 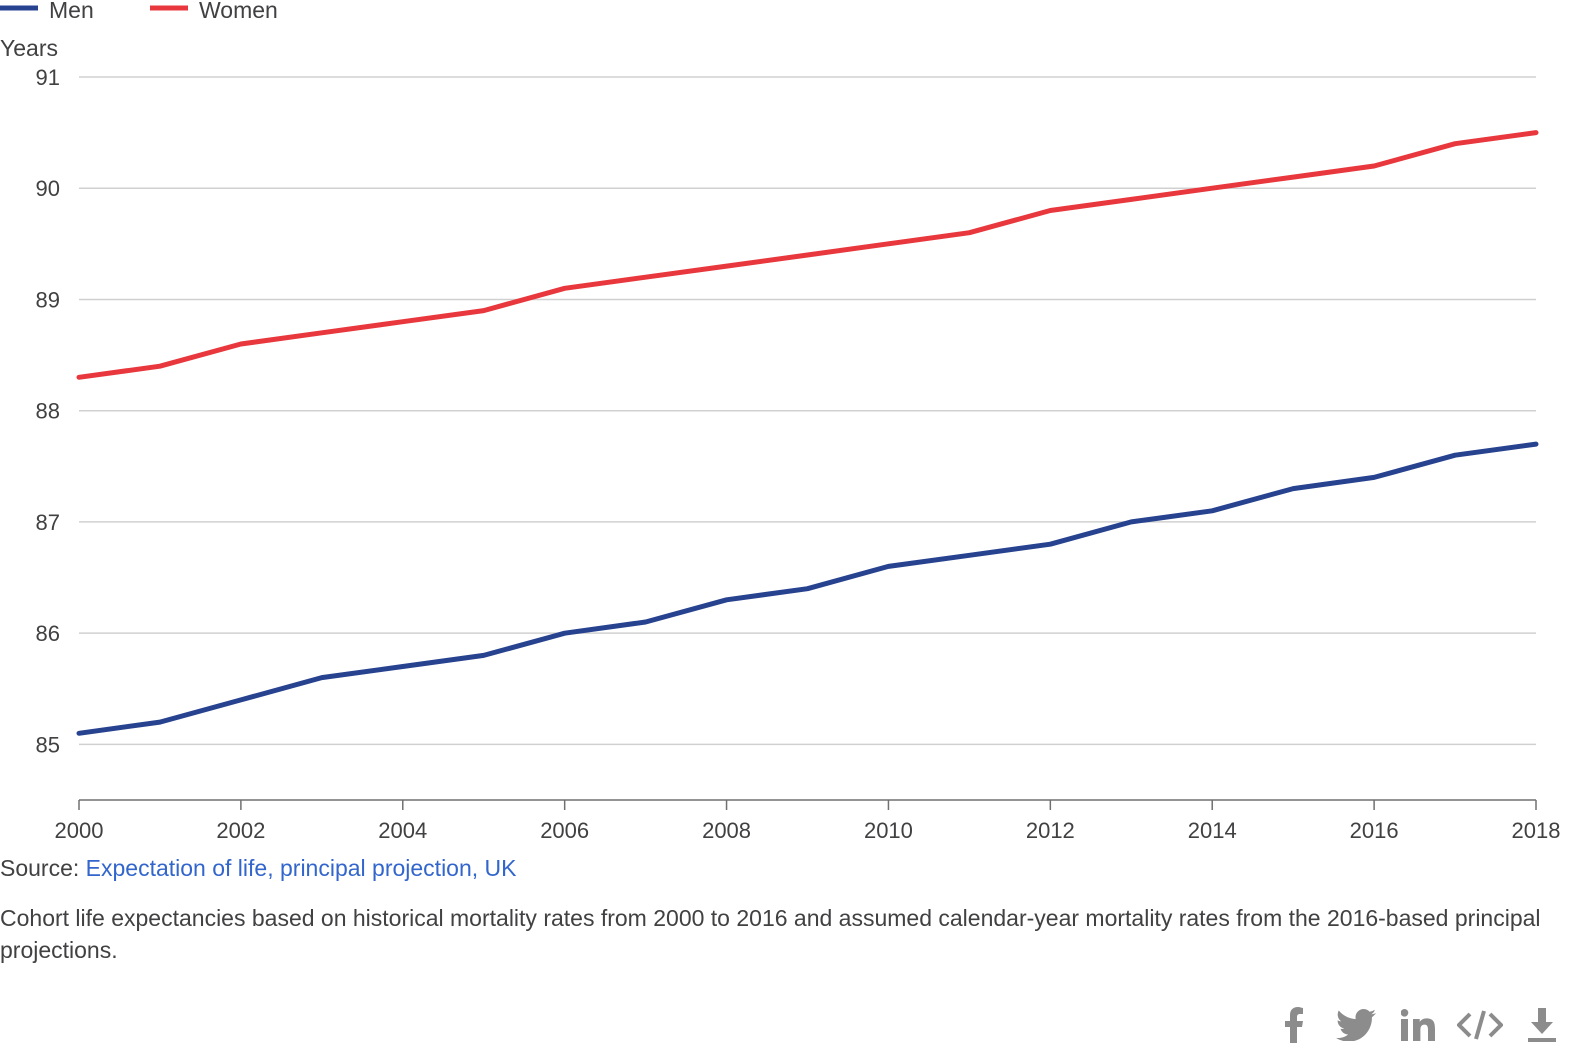 I want to click on y-tick-label: 86, so click(x=48, y=633).